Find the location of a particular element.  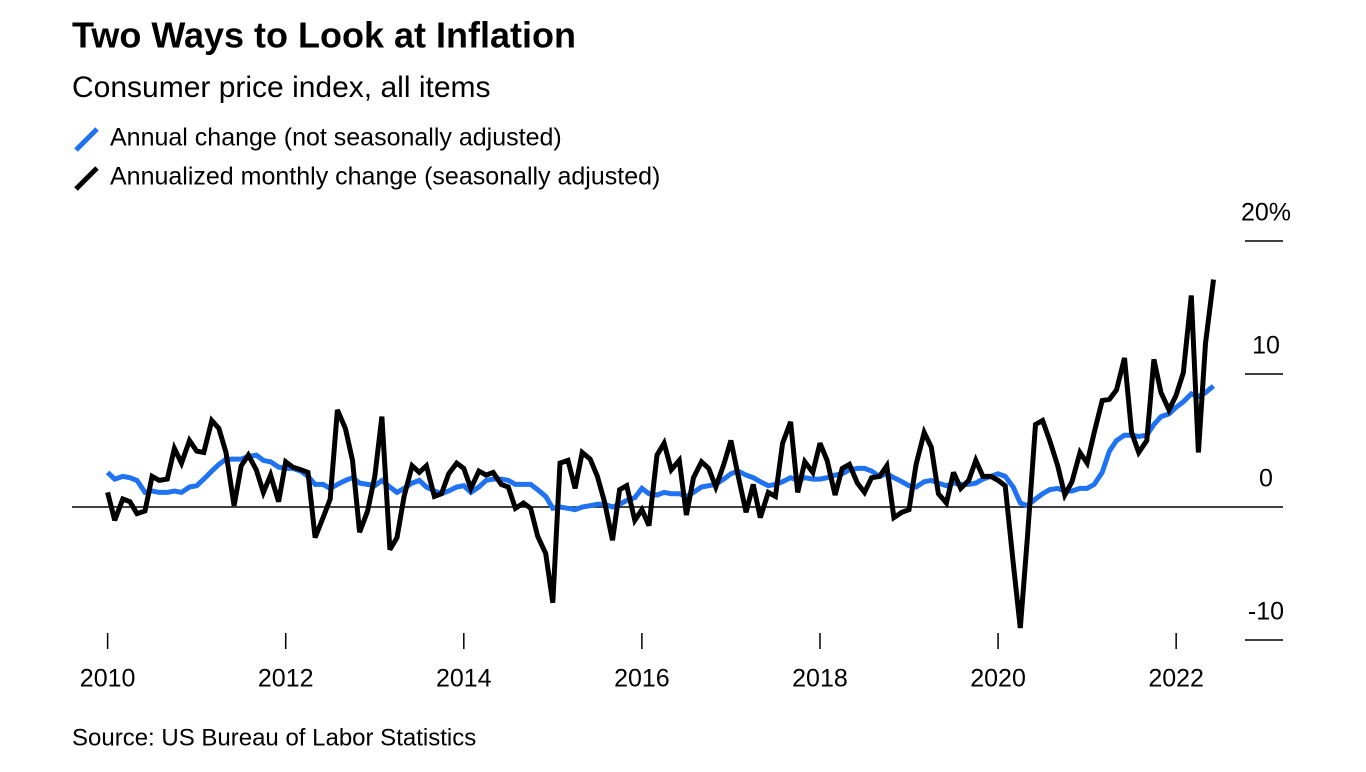

chart-title: Two Ways to Look at Inflation is located at coordinates (324, 35).